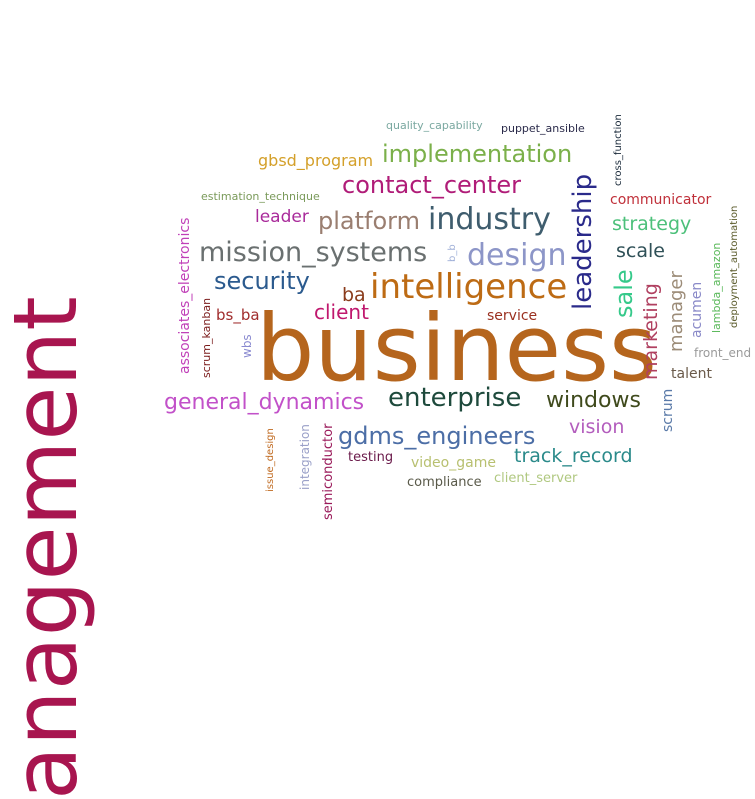 The height and width of the screenshot is (799, 755). Describe the element at coordinates (48, 547) in the screenshot. I see `word-anagement: anagement` at that location.